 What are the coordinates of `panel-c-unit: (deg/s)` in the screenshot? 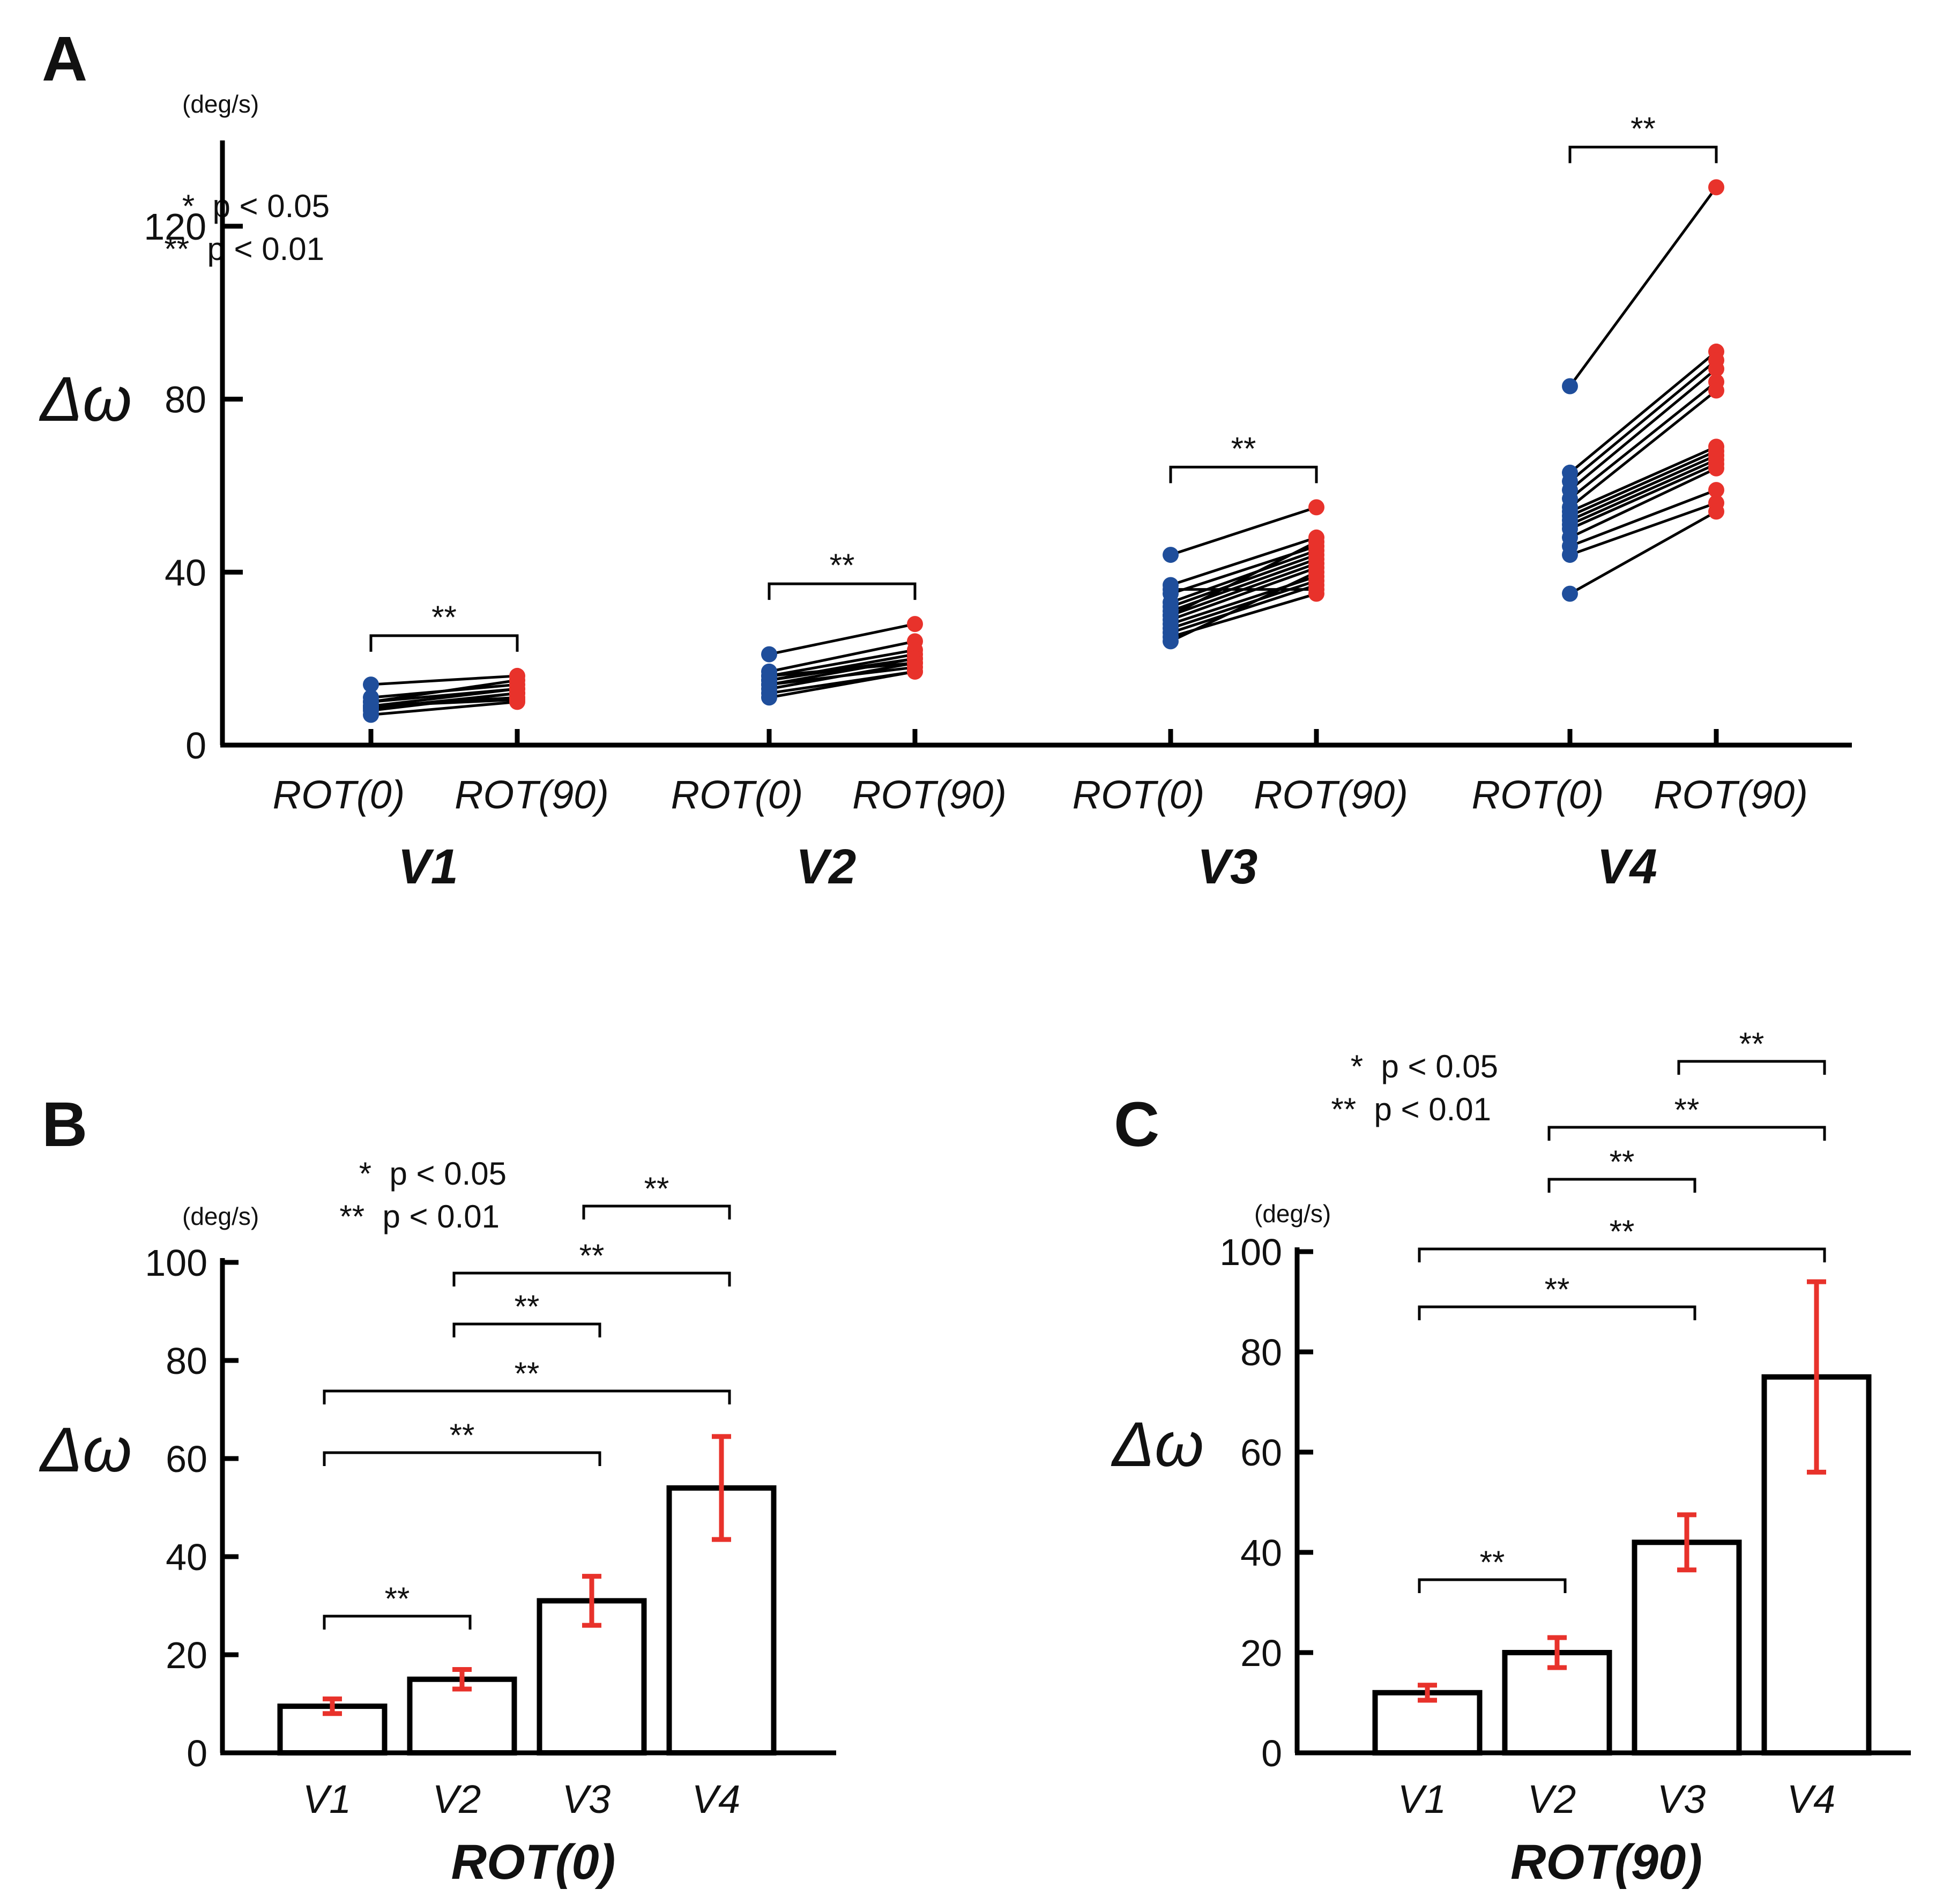 It's located at (1292, 1214).